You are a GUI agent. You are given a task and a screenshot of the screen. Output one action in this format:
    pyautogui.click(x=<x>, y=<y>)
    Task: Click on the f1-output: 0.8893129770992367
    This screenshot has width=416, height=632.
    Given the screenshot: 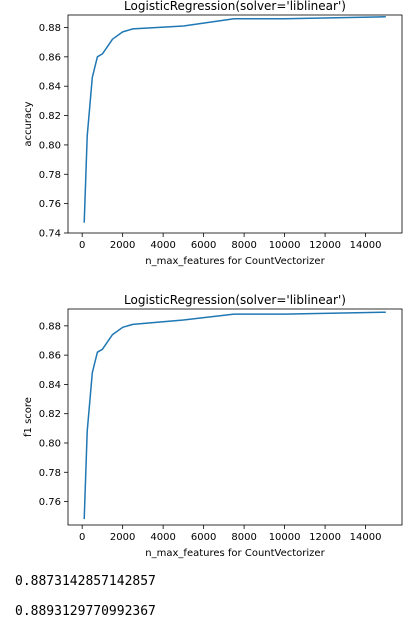 What is the action you would take?
    pyautogui.click(x=85, y=611)
    